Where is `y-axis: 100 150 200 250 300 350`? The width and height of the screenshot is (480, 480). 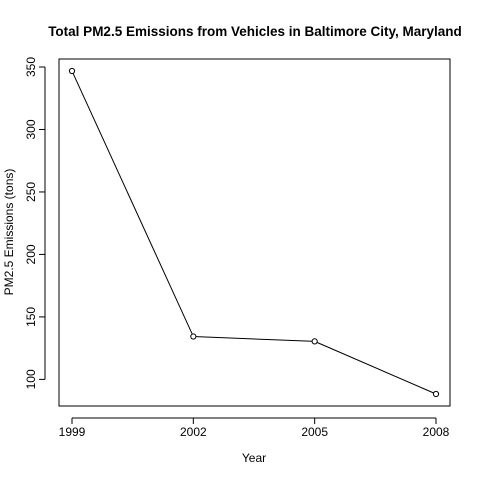 y-axis: 100 150 200 250 300 350 is located at coordinates (35, 223).